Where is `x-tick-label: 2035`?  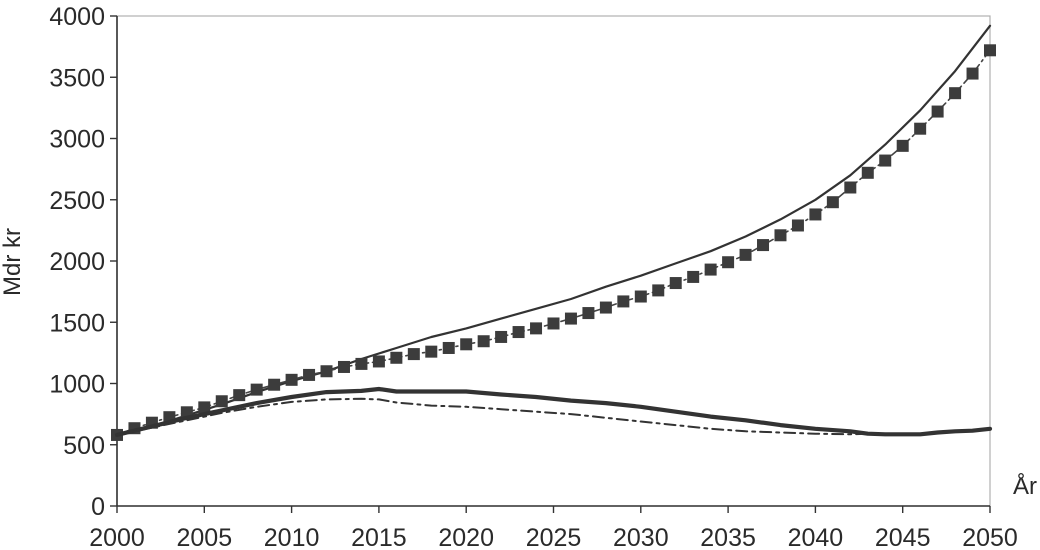 x-tick-label: 2035 is located at coordinates (728, 537).